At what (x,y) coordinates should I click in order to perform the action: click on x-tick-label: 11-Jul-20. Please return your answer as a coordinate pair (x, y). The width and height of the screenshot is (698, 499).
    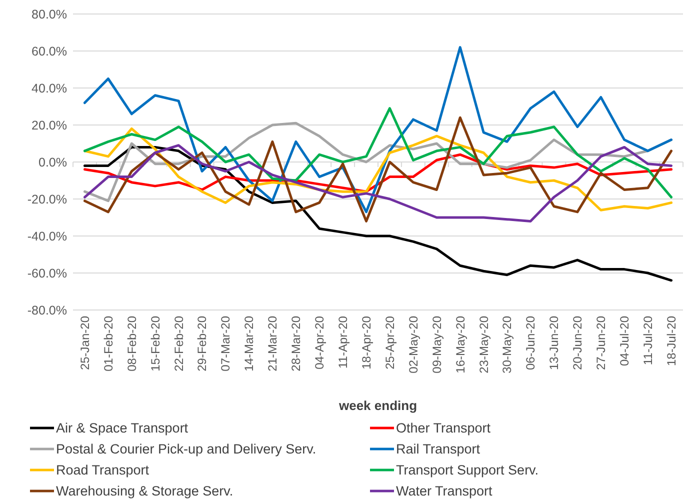
    Looking at the image, I should click on (648, 341).